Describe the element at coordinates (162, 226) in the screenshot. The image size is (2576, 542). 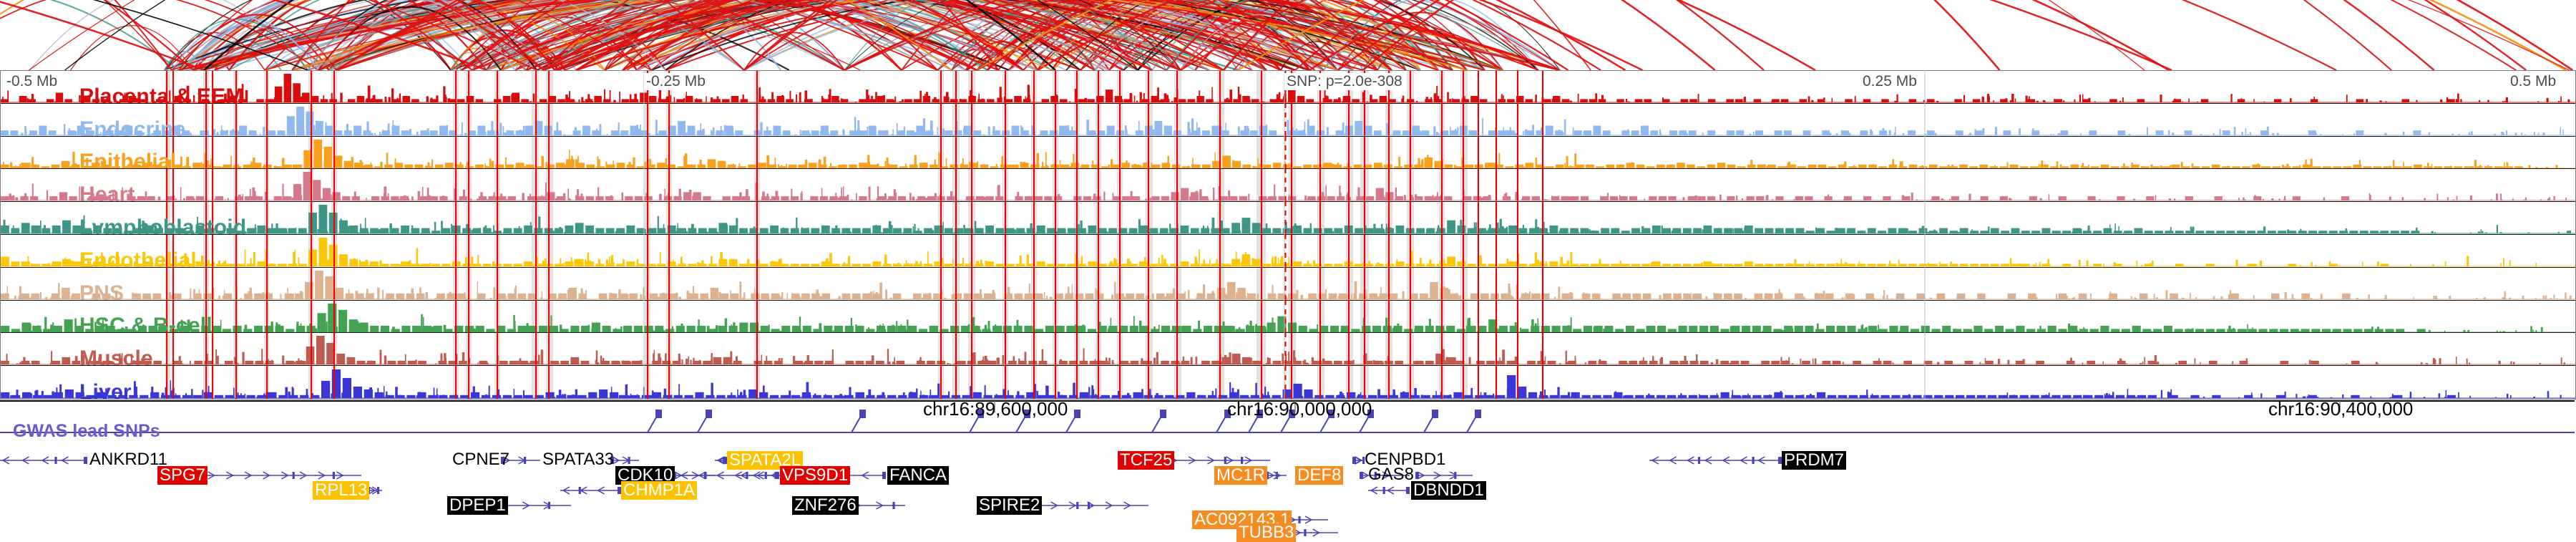
I see `track-label: Lymphoblastoid` at that location.